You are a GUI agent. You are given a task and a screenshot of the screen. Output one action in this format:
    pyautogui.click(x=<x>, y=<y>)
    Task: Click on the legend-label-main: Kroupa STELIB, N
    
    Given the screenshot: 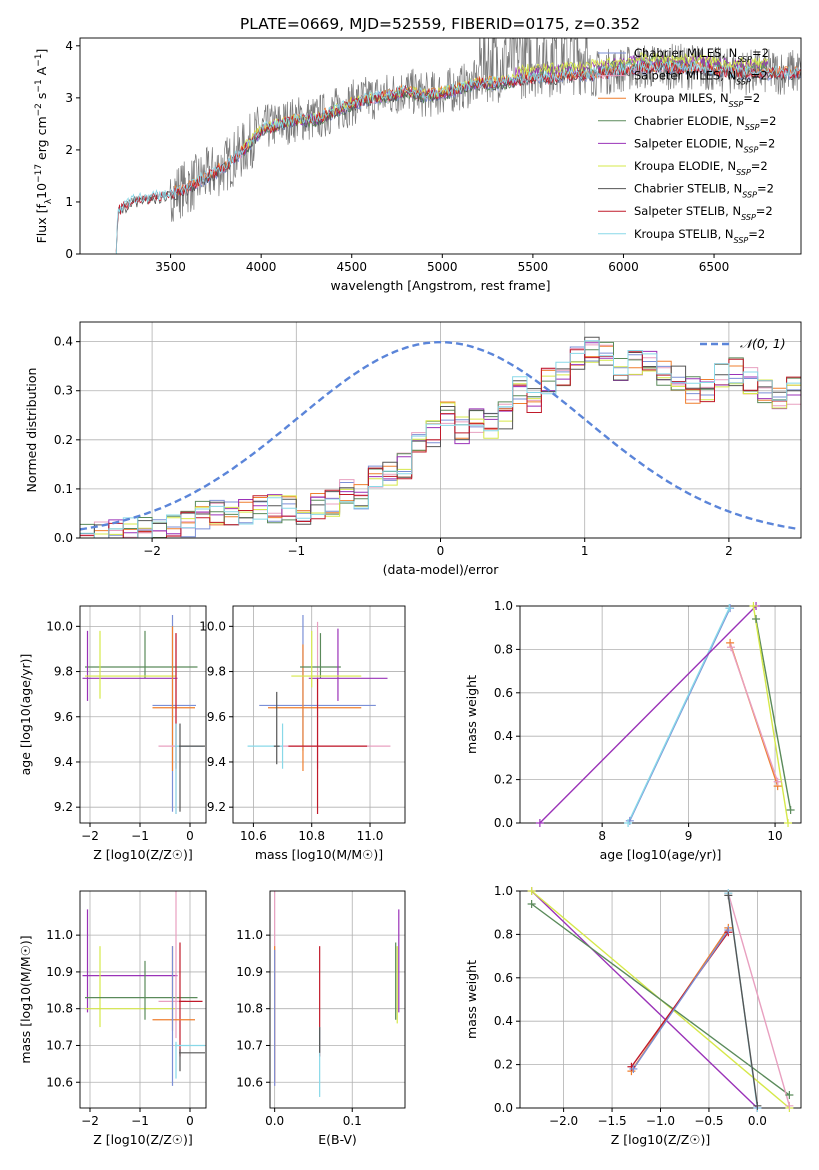 What is the action you would take?
    pyautogui.click(x=684, y=234)
    